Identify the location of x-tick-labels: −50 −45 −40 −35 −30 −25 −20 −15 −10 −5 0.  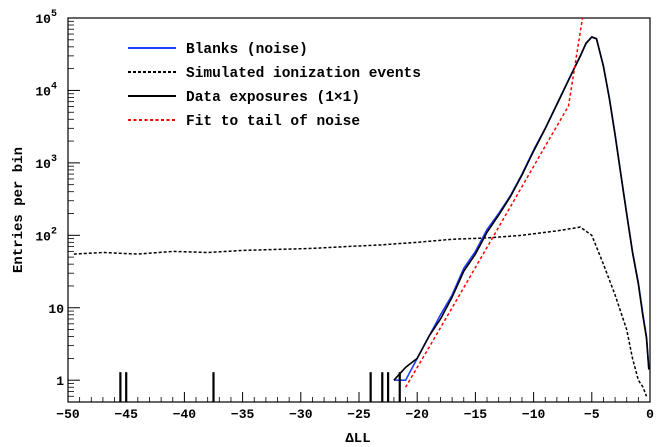
(355, 414).